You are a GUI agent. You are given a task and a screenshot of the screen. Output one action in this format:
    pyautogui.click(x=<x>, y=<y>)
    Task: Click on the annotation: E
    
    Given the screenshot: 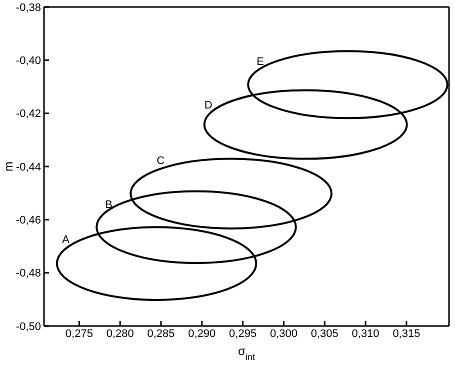 What is the action you would take?
    pyautogui.click(x=260, y=62)
    